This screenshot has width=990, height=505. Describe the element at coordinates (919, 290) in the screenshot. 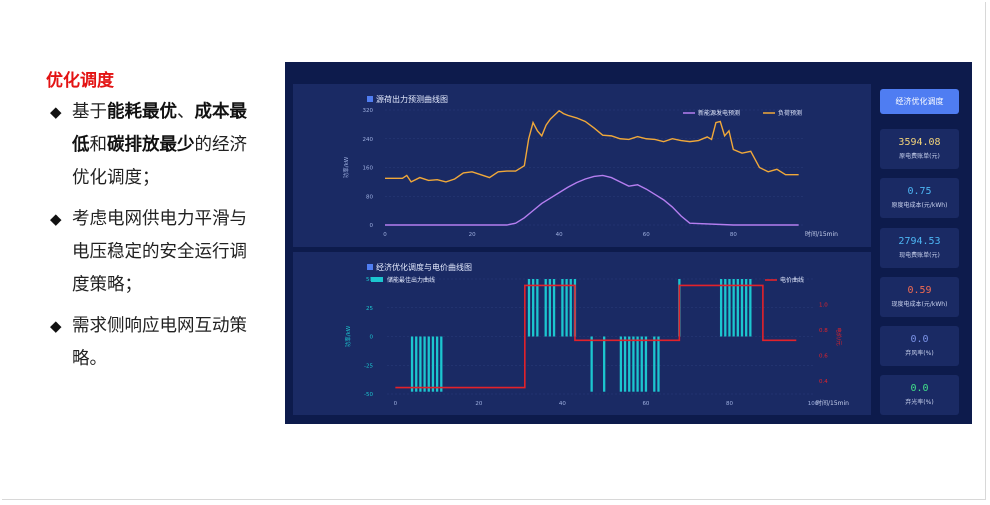

I see `card-value: 0.59` at that location.